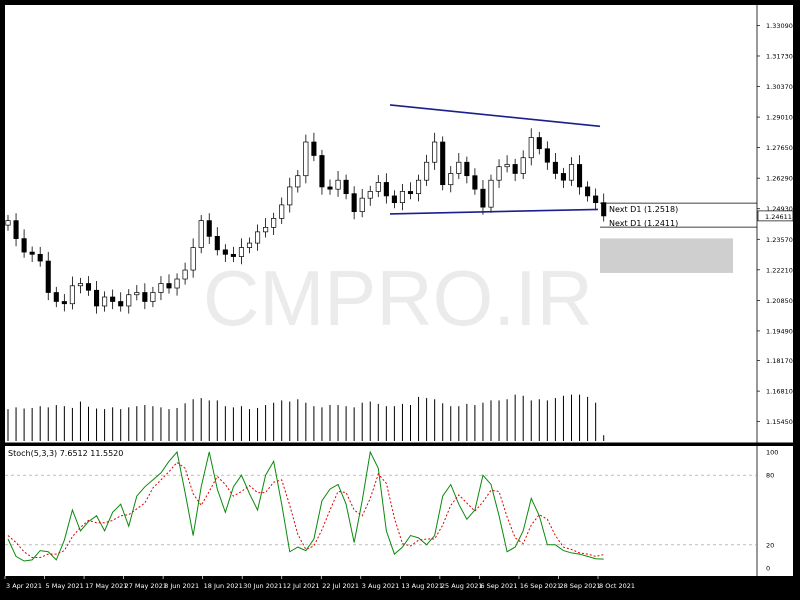 This screenshot has height=600, width=800. Describe the element at coordinates (498, 586) in the screenshot. I see `date-label: 6 Sep 2021` at that location.